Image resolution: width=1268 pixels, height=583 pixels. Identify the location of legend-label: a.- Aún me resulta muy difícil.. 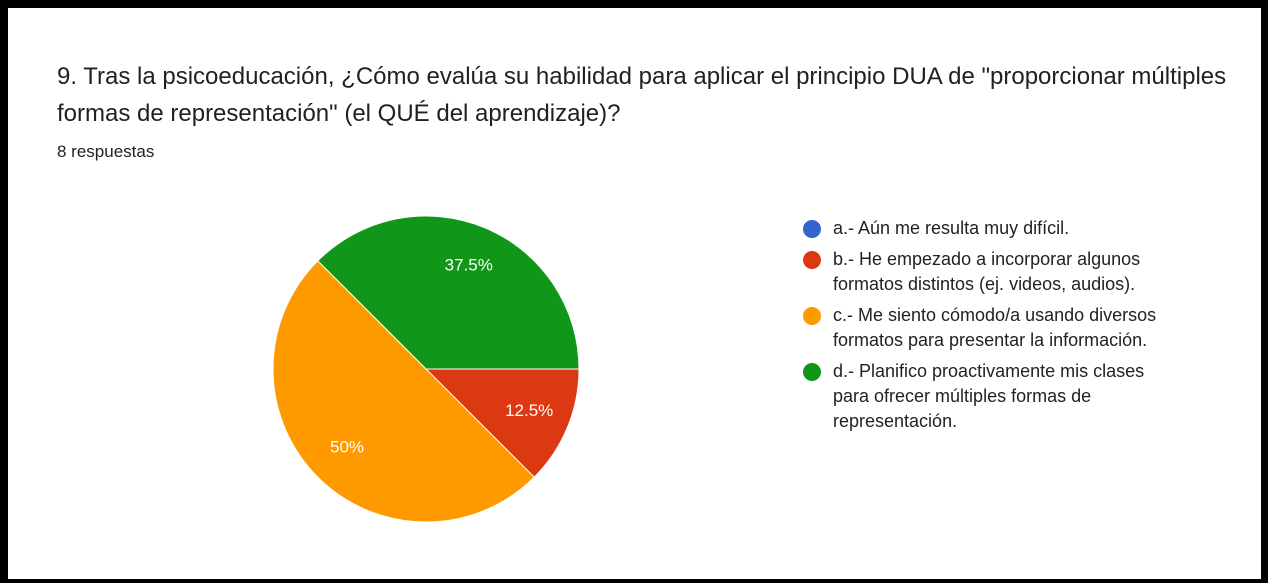
(951, 228).